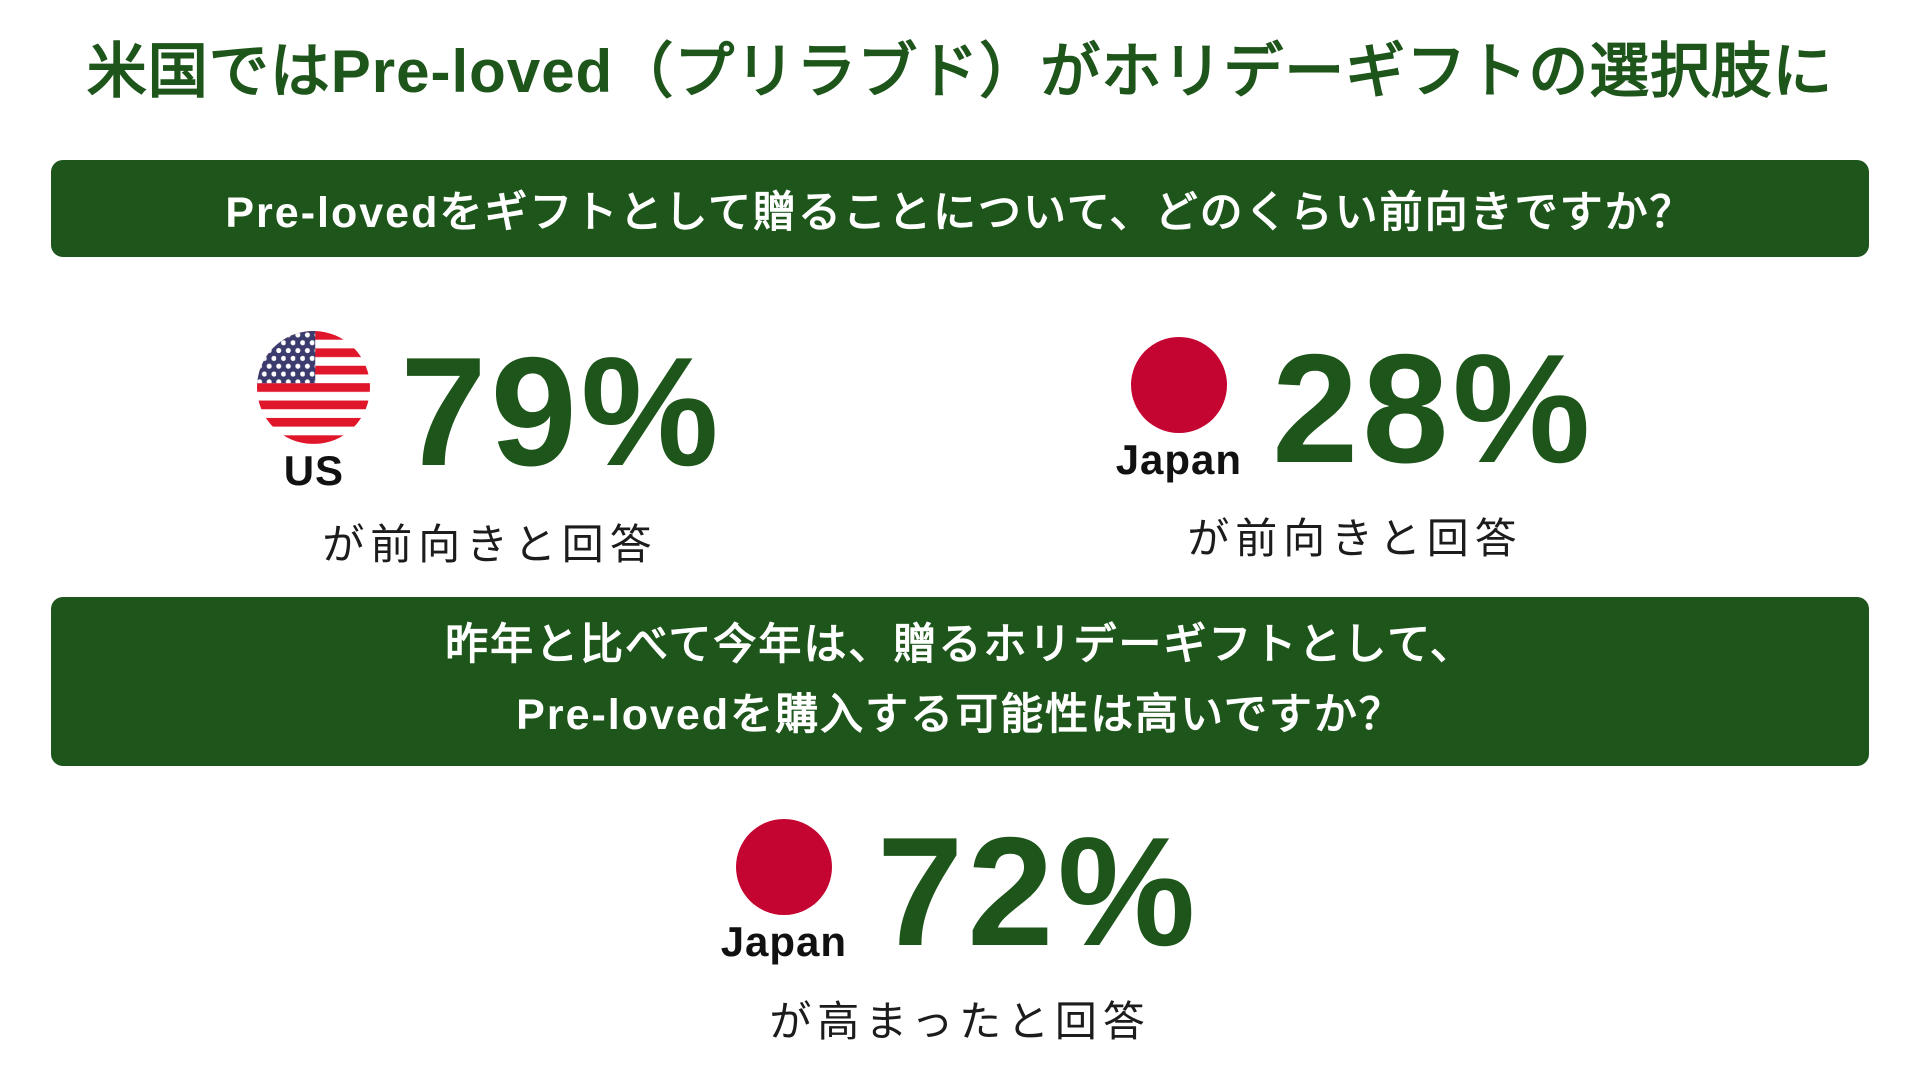  I want to click on question-banner-2-line1: 昨年と比べて今年は、贈るホリデーギフトとして、, so click(960, 645).